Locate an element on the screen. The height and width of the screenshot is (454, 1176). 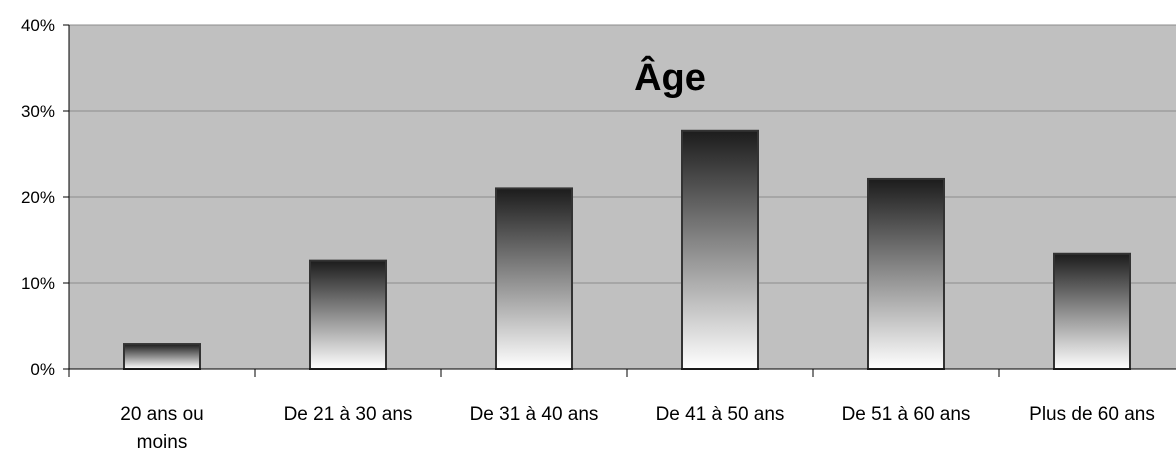
y-tick-labels: 0% 10% 20% 30% 40% is located at coordinates (38, 197).